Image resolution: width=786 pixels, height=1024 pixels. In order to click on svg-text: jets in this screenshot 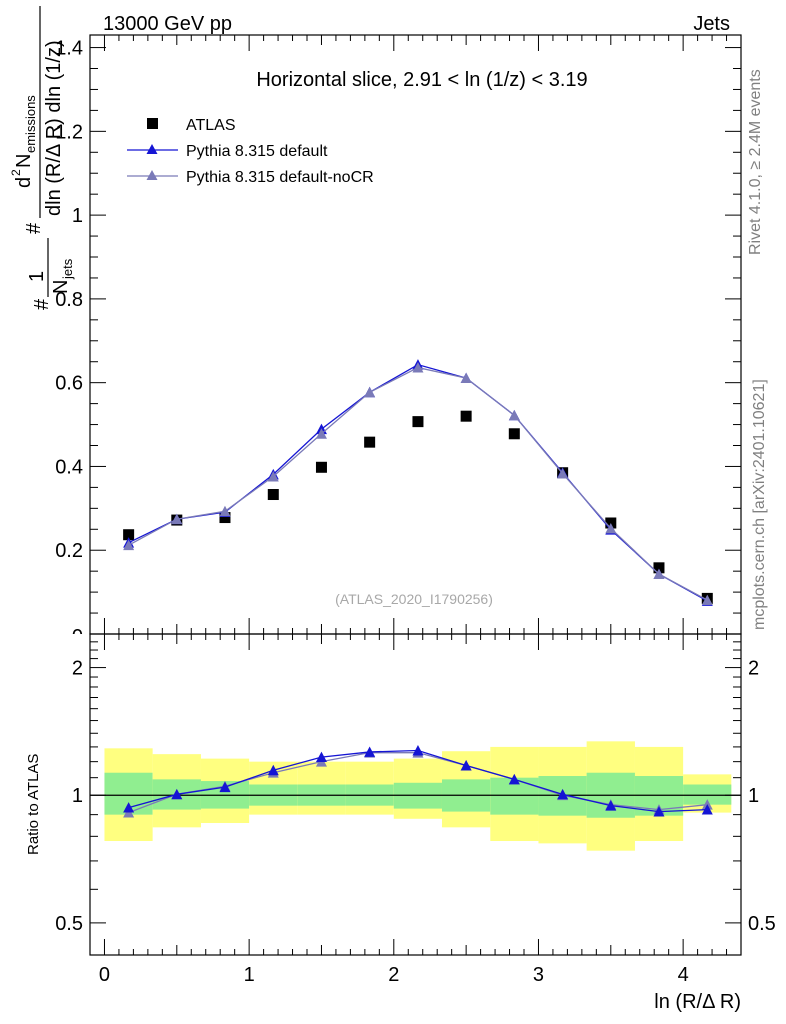, I will do `click(67, 269)`.